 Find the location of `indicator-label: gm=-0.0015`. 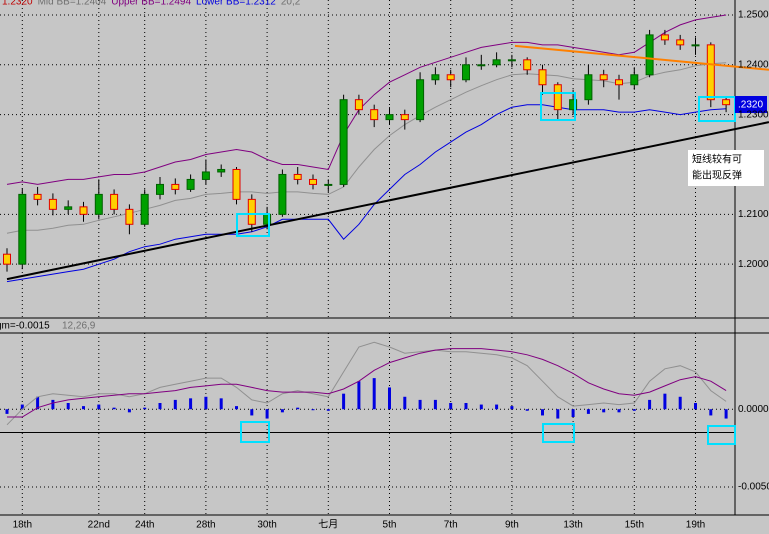

indicator-label: gm=-0.0015 is located at coordinates (25, 326).